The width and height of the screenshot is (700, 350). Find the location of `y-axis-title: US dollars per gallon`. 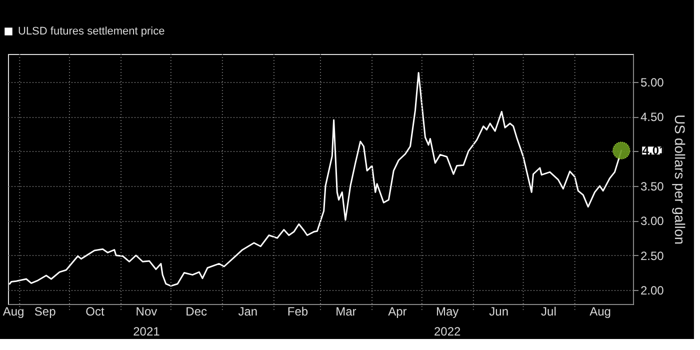

y-axis-title: US dollars per gallon is located at coordinates (680, 179).